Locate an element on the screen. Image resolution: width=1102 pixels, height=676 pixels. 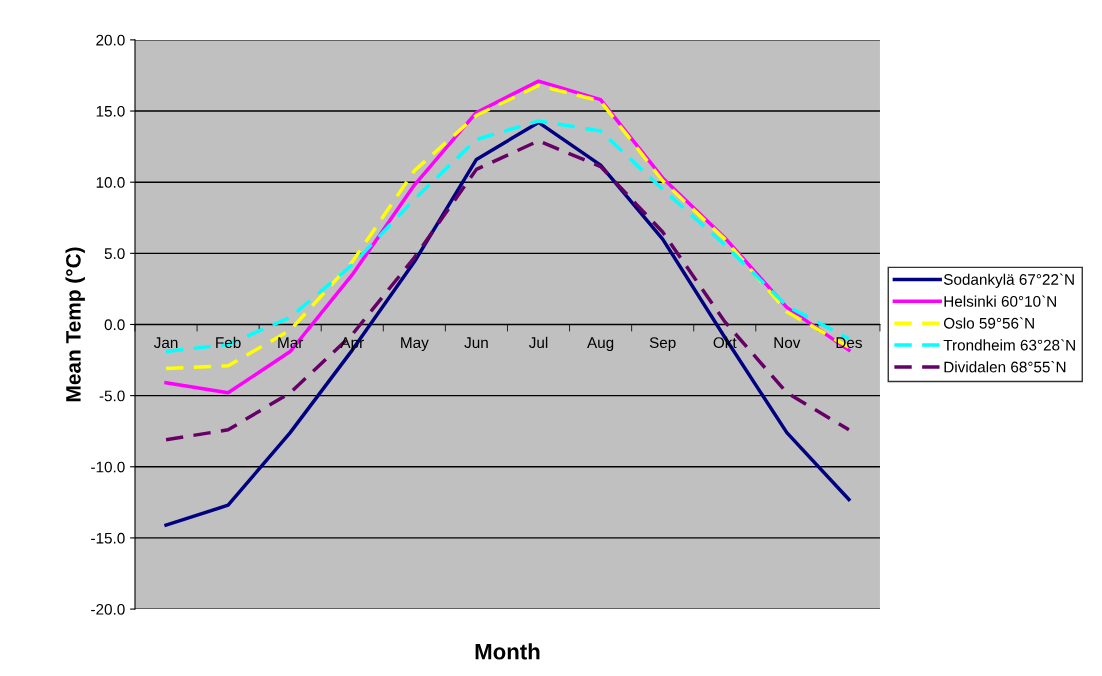
y-tick-label: -10.0 is located at coordinates (108, 467).